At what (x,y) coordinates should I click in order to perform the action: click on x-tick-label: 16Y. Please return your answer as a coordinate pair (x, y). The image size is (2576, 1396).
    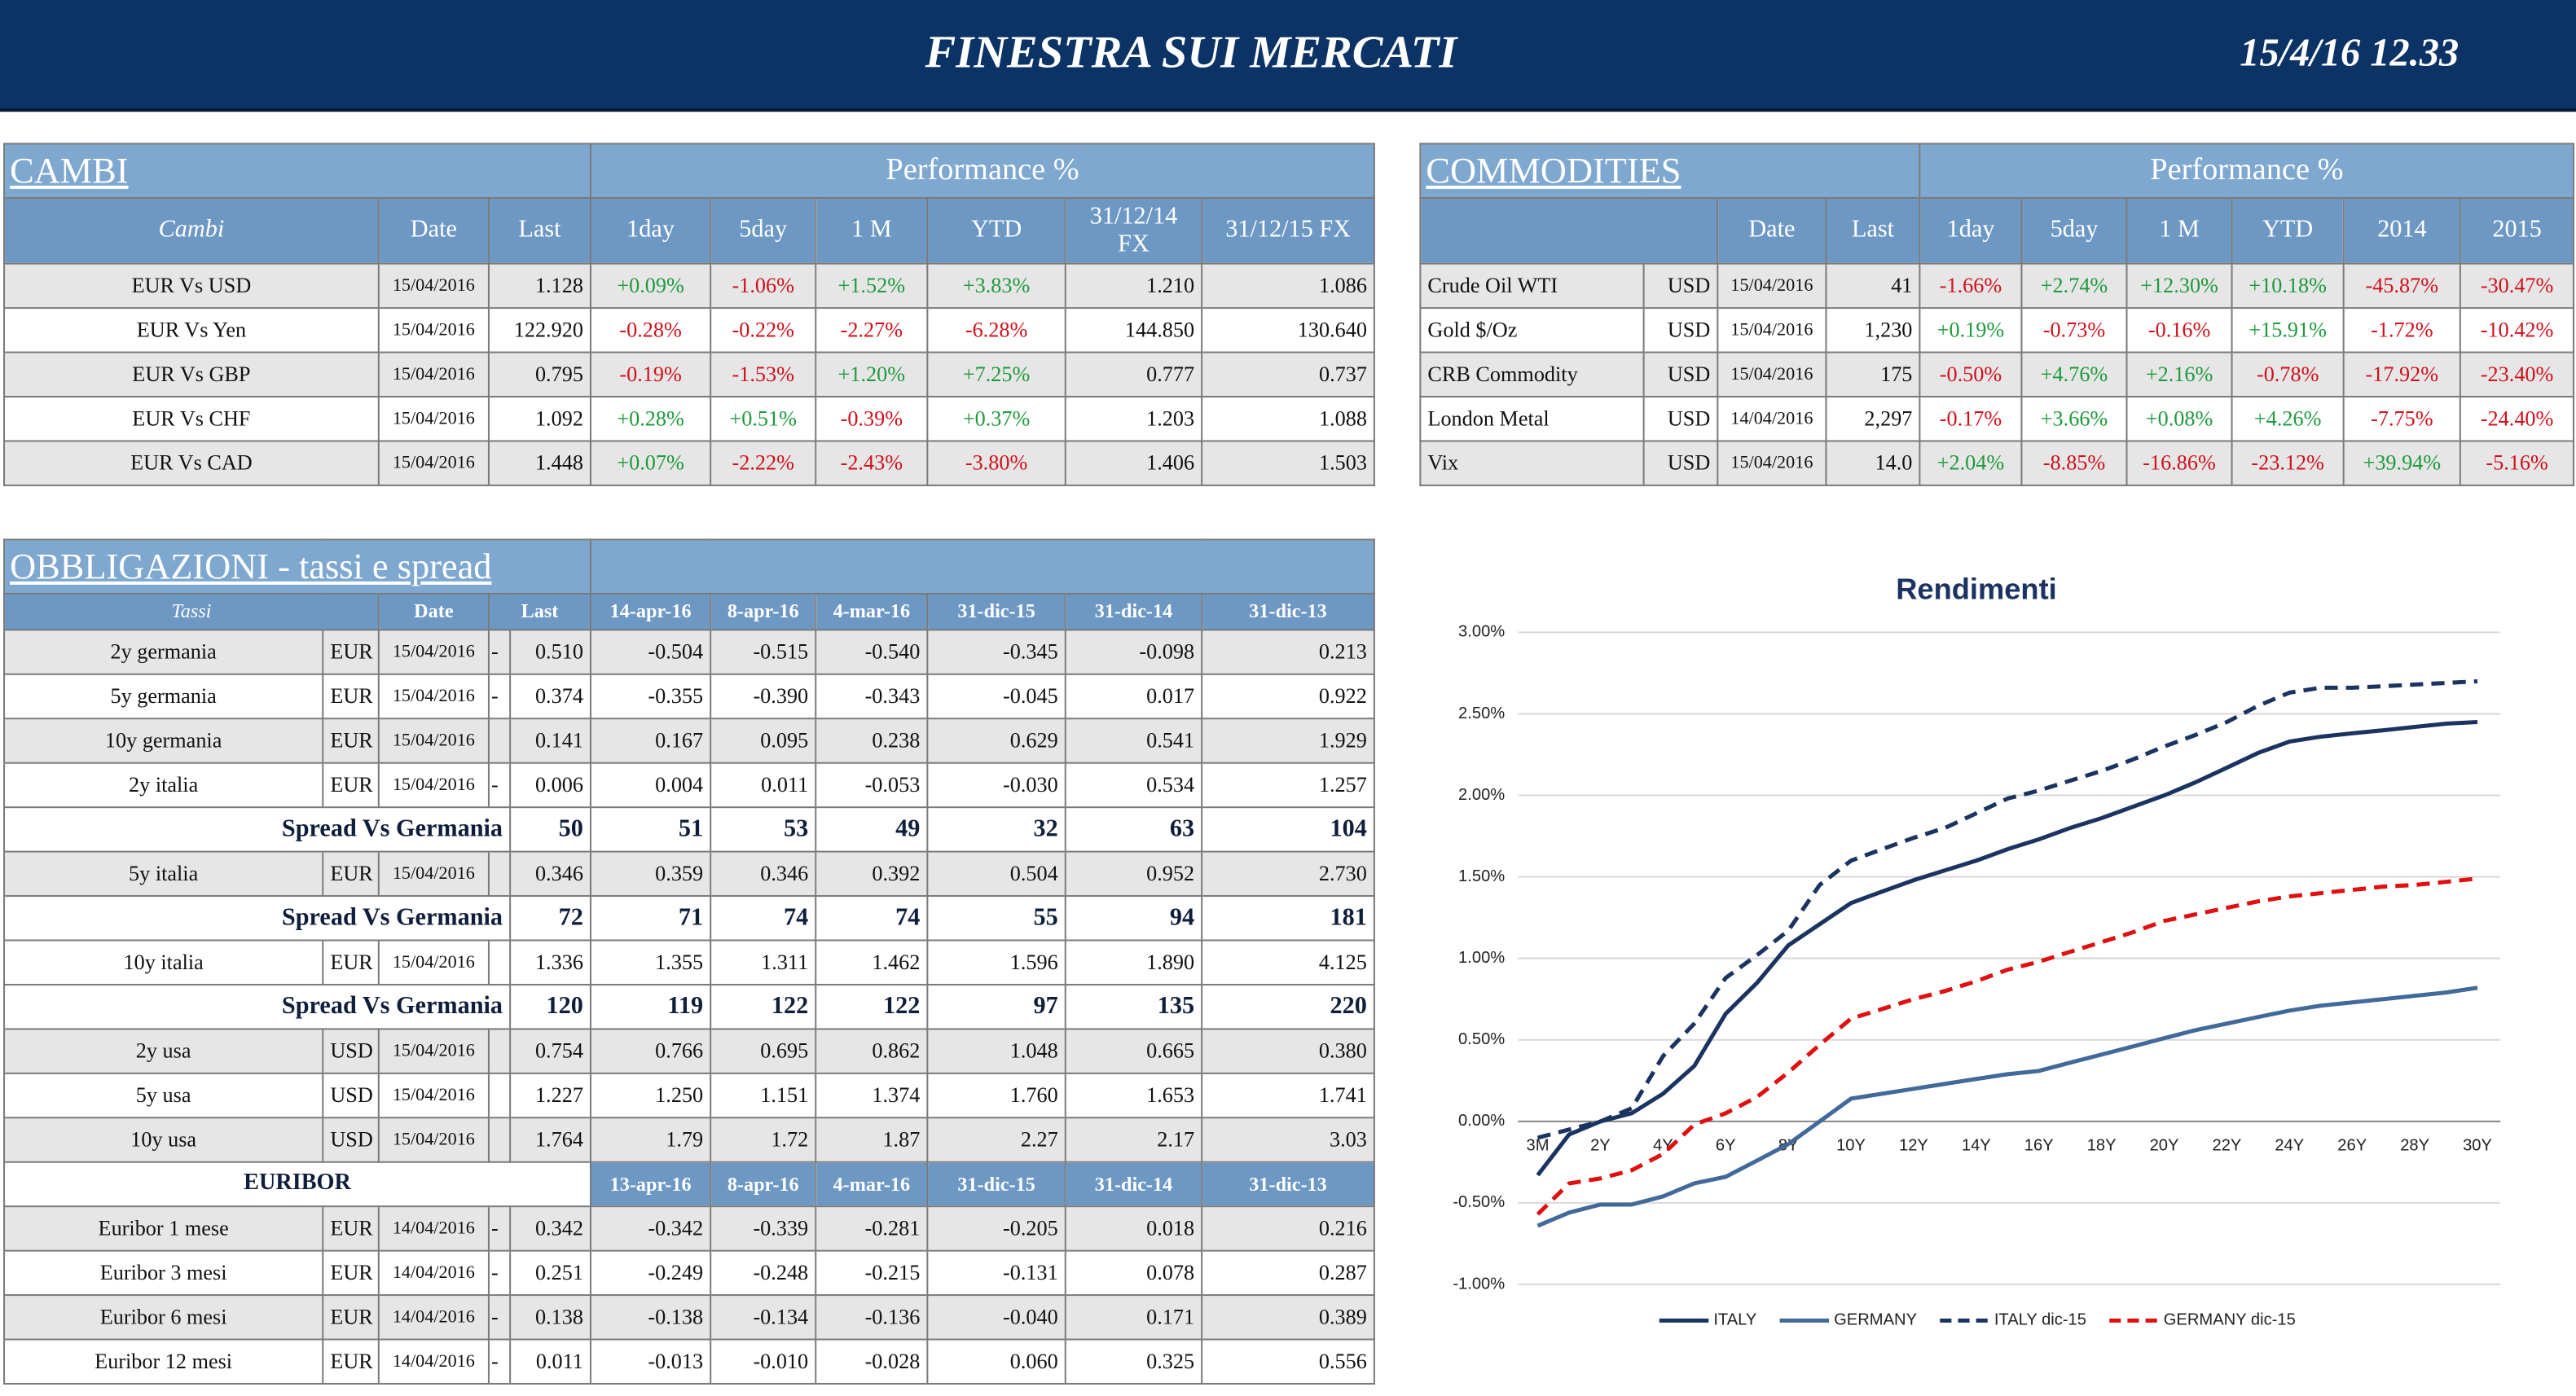
    Looking at the image, I should click on (2039, 1145).